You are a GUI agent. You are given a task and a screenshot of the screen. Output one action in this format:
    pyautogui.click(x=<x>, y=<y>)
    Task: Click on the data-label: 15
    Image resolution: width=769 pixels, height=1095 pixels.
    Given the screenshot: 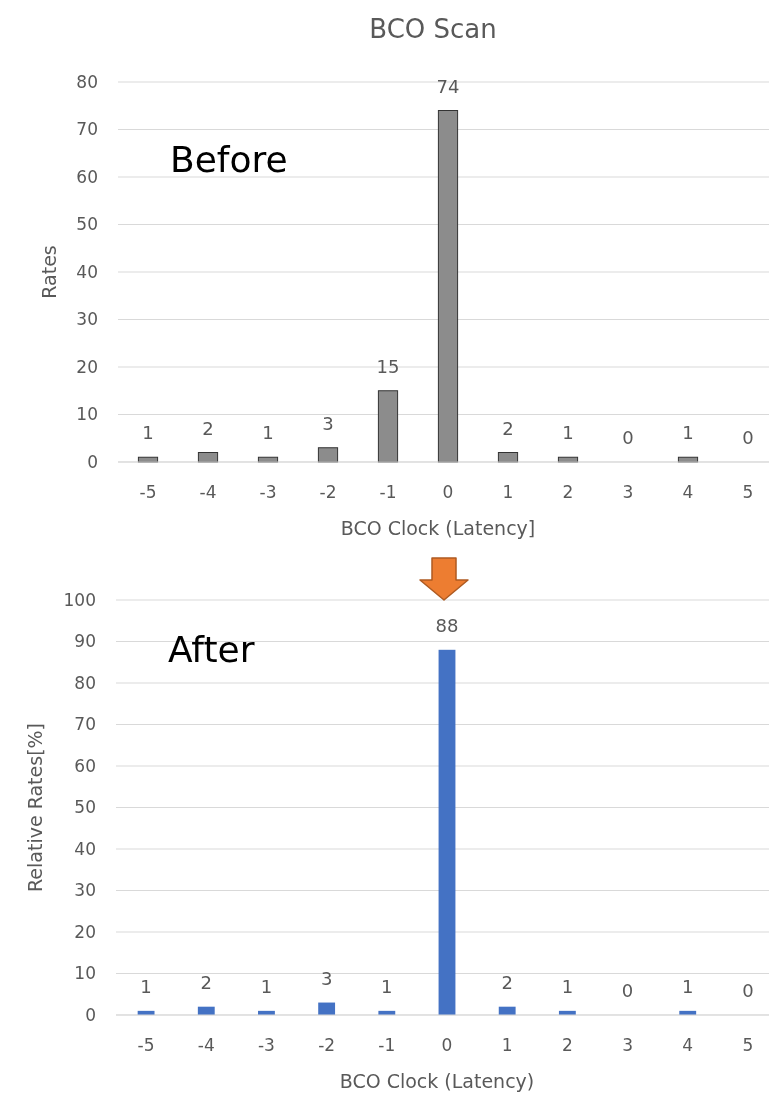 What is the action you would take?
    pyautogui.click(x=388, y=366)
    